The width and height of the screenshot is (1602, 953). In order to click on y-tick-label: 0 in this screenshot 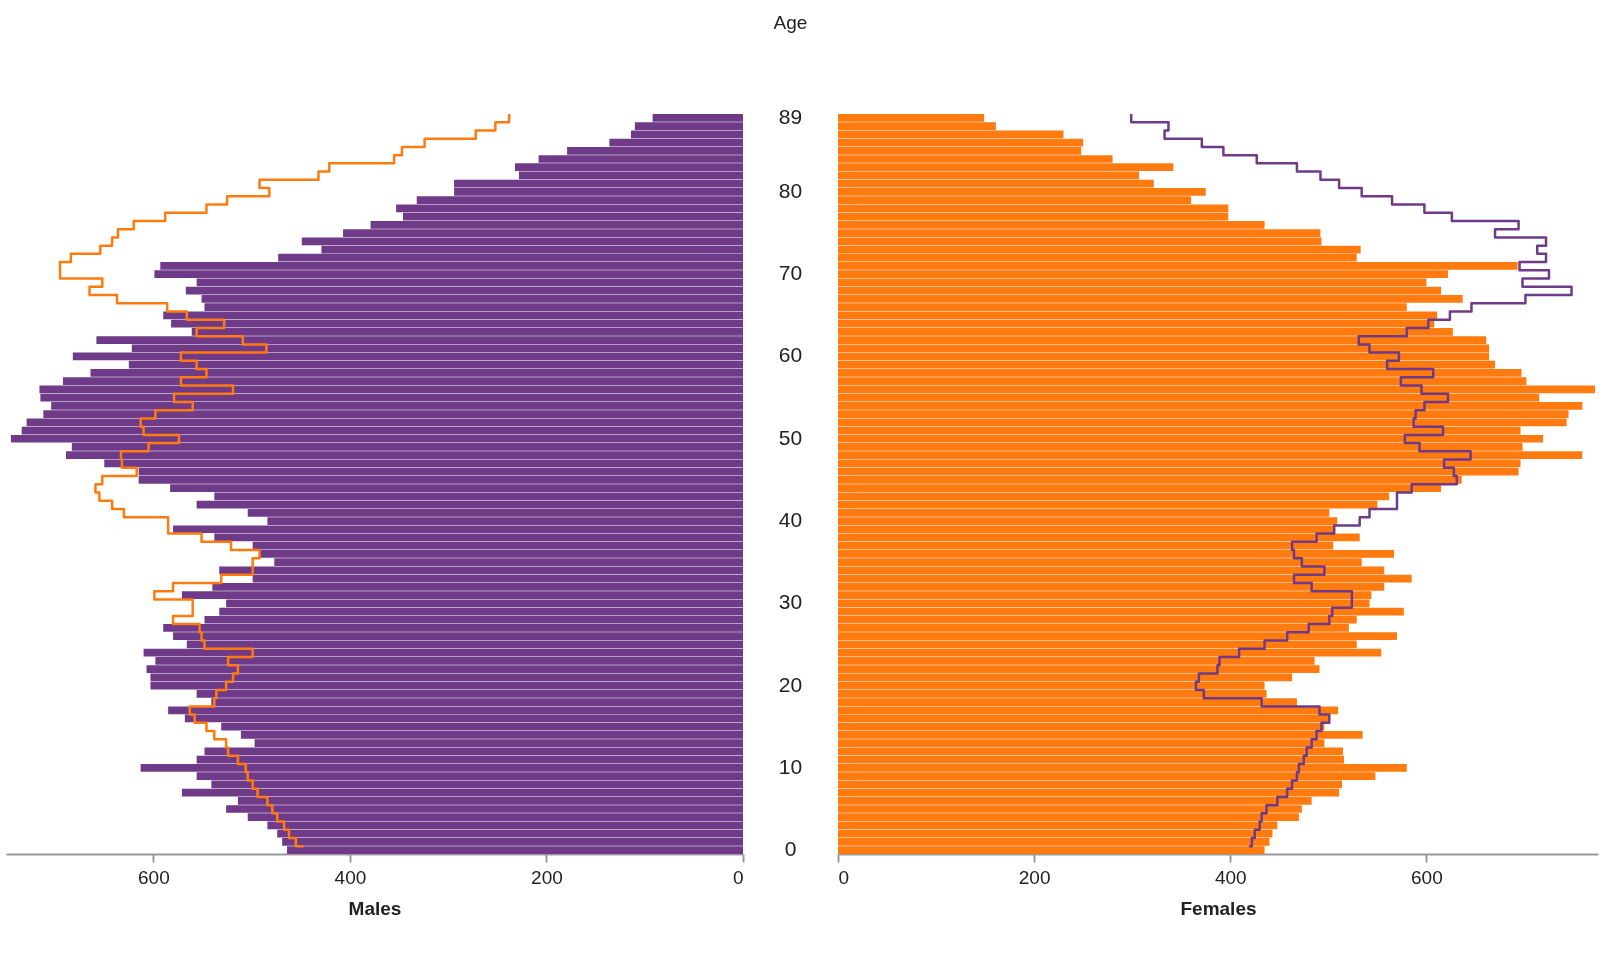, I will do `click(790, 849)`.